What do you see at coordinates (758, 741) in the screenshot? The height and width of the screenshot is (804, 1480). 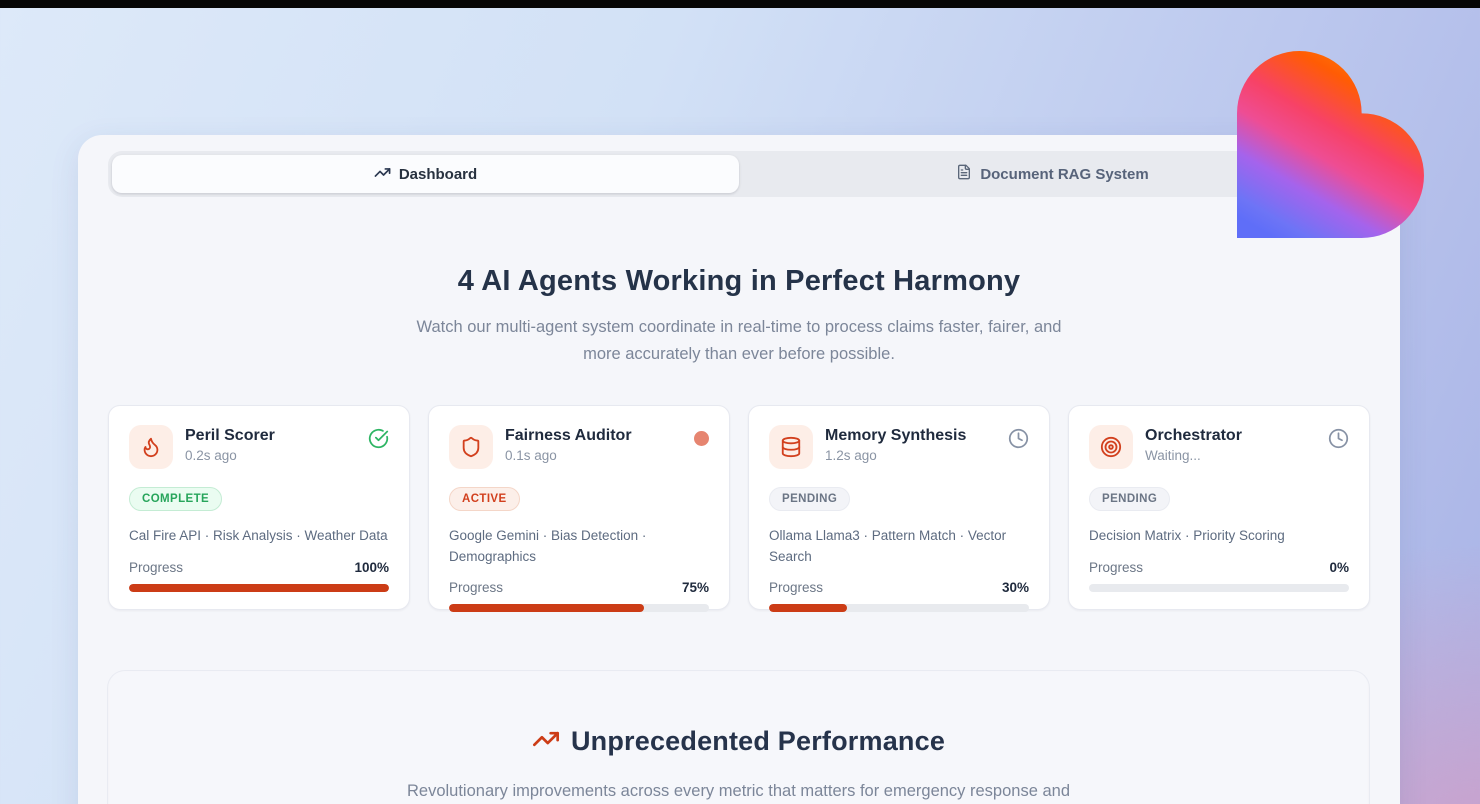 I see `performance-title: Unprecedented Performance` at bounding box center [758, 741].